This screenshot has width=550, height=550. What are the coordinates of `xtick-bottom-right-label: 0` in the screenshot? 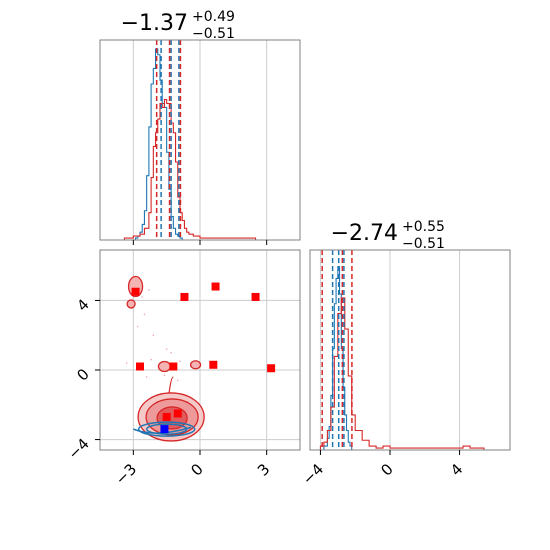 It's located at (386, 469).